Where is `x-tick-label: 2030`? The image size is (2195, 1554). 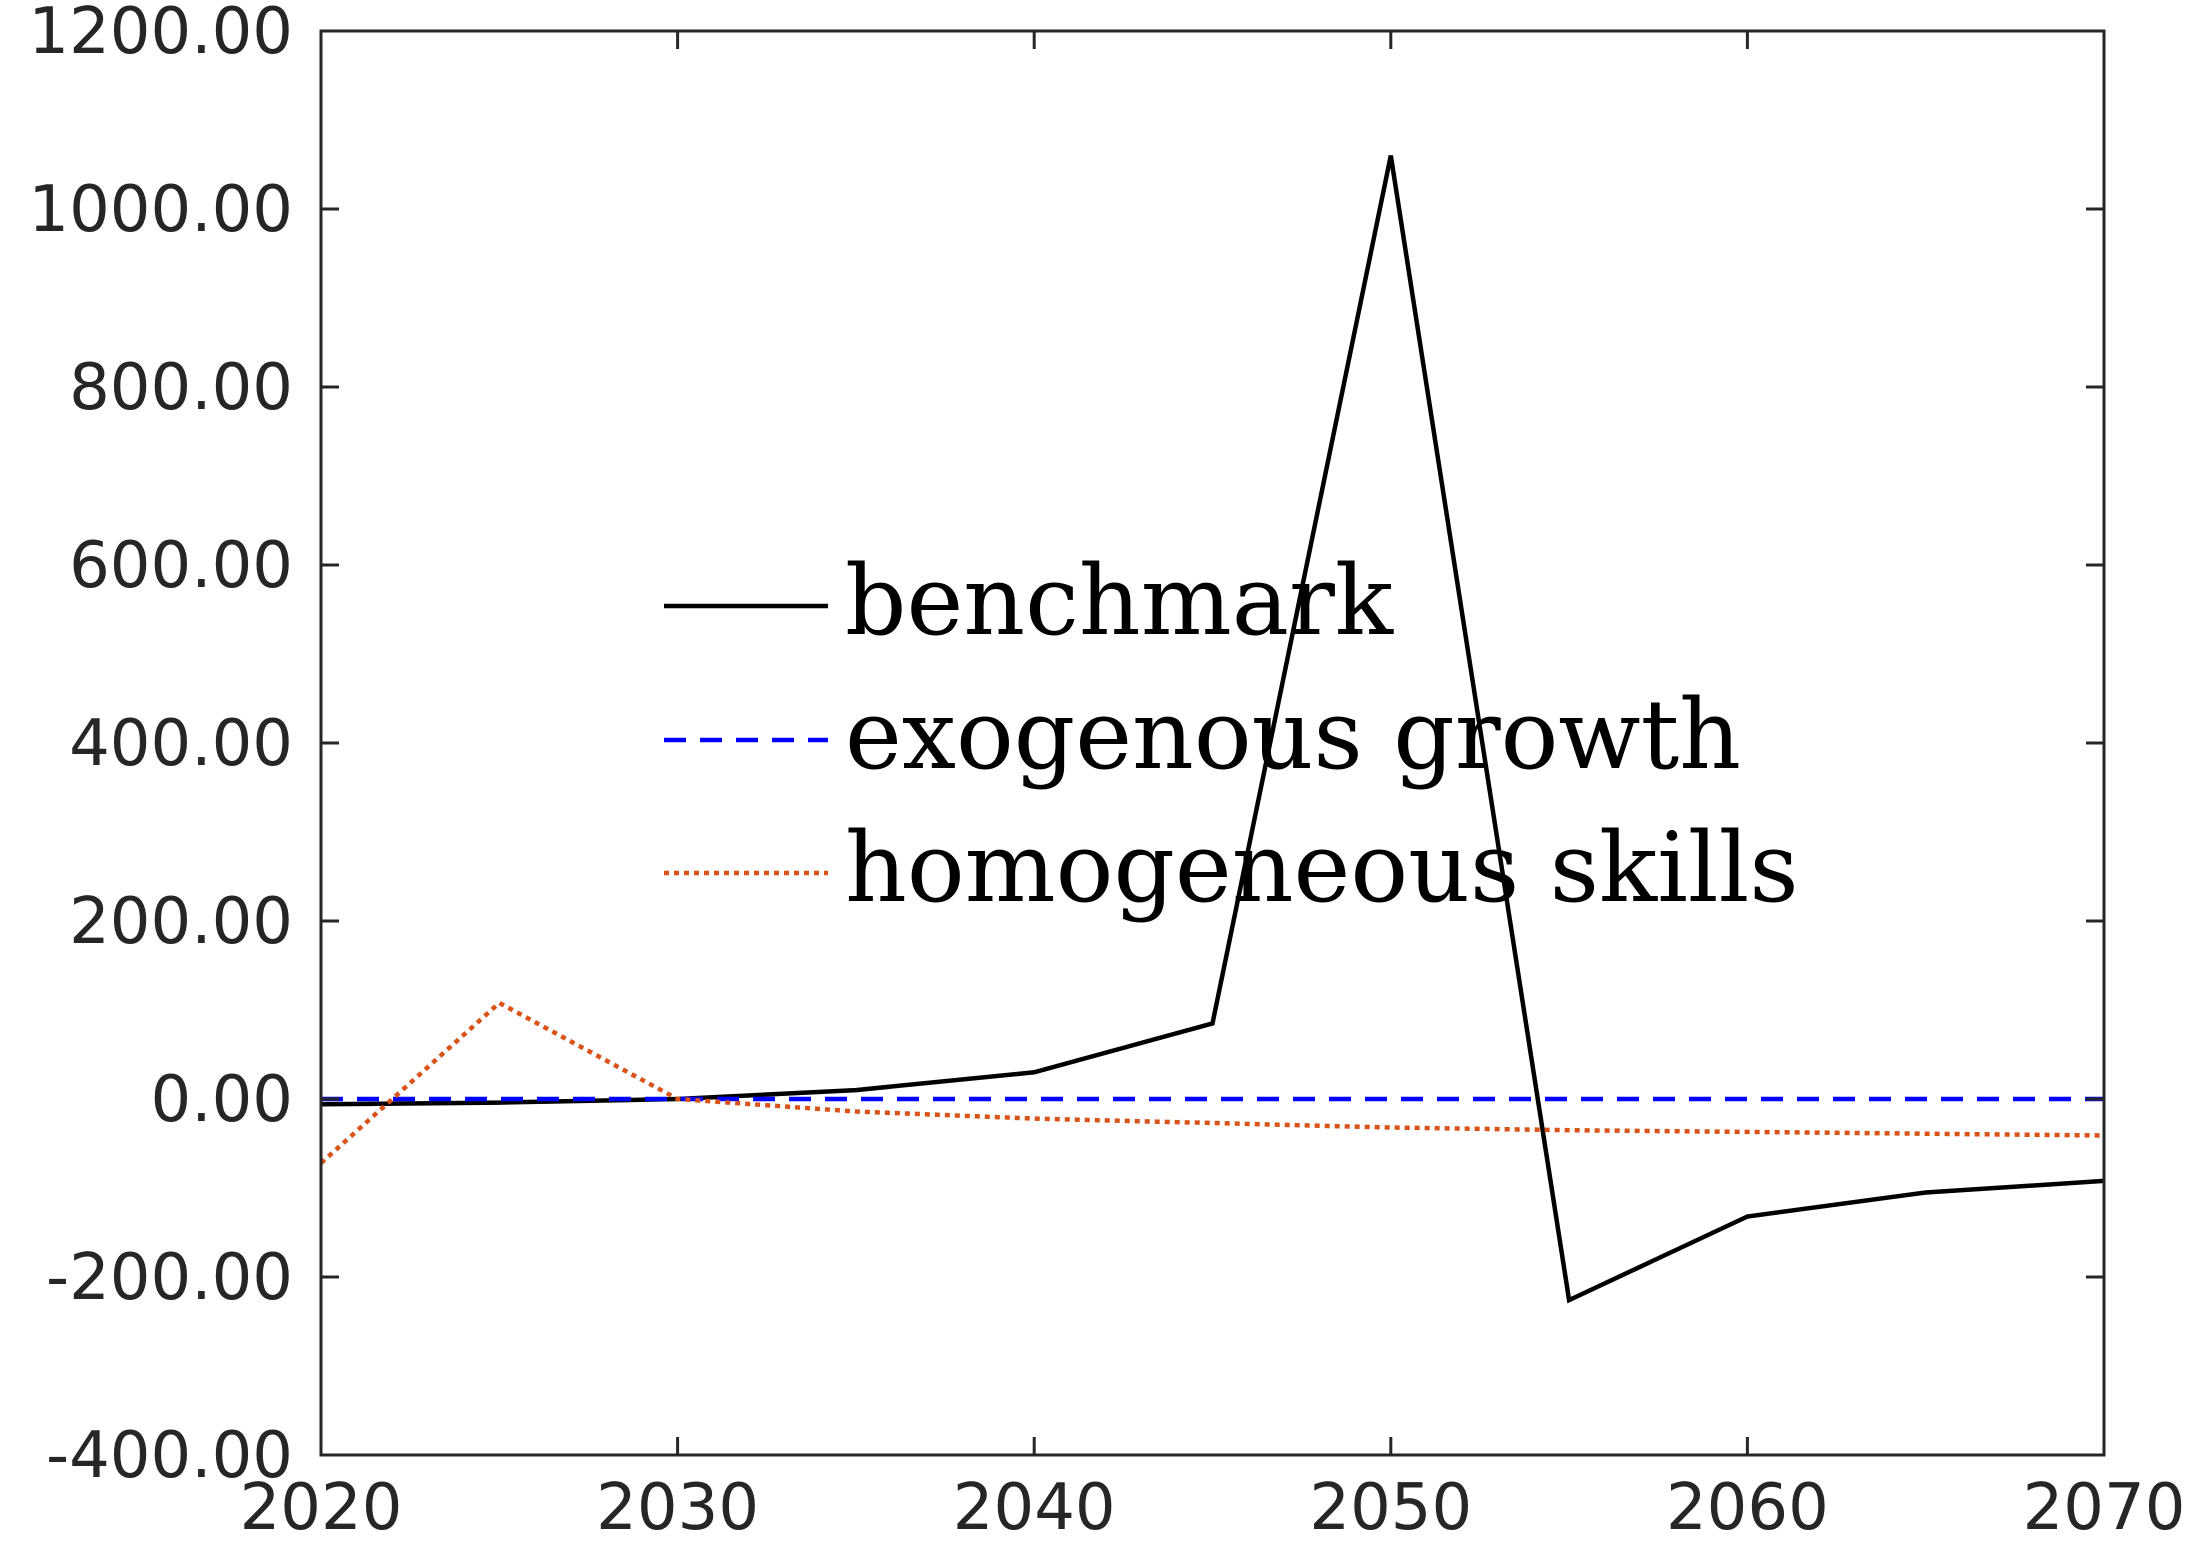 x-tick-label: 2030 is located at coordinates (677, 1508).